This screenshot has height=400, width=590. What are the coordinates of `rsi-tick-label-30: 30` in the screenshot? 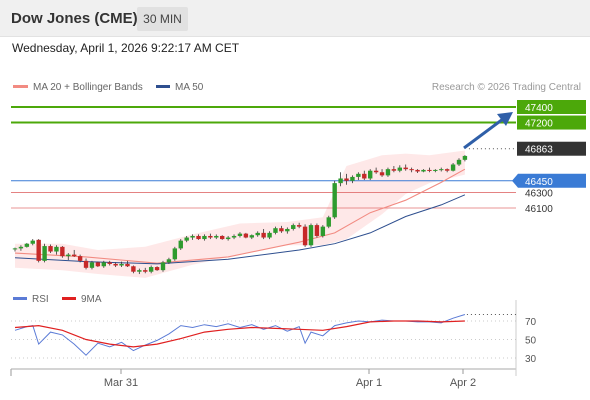 It's located at (531, 359).